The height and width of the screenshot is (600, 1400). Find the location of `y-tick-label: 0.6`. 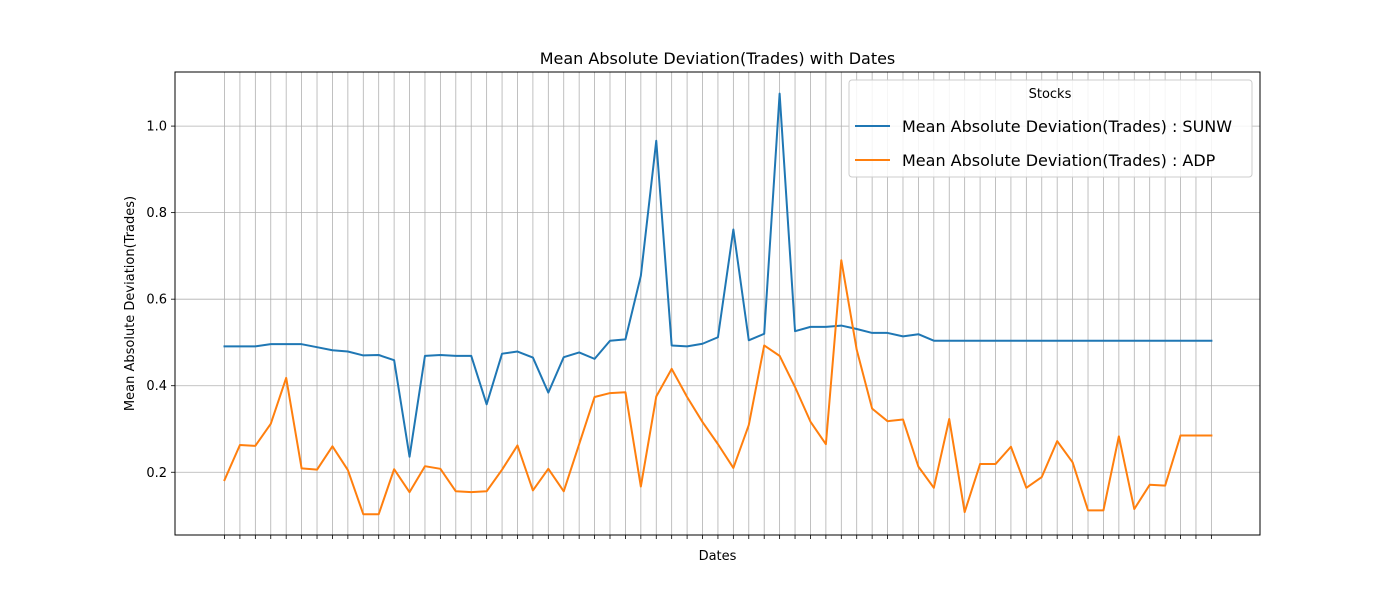

y-tick-label: 0.6 is located at coordinates (156, 300).